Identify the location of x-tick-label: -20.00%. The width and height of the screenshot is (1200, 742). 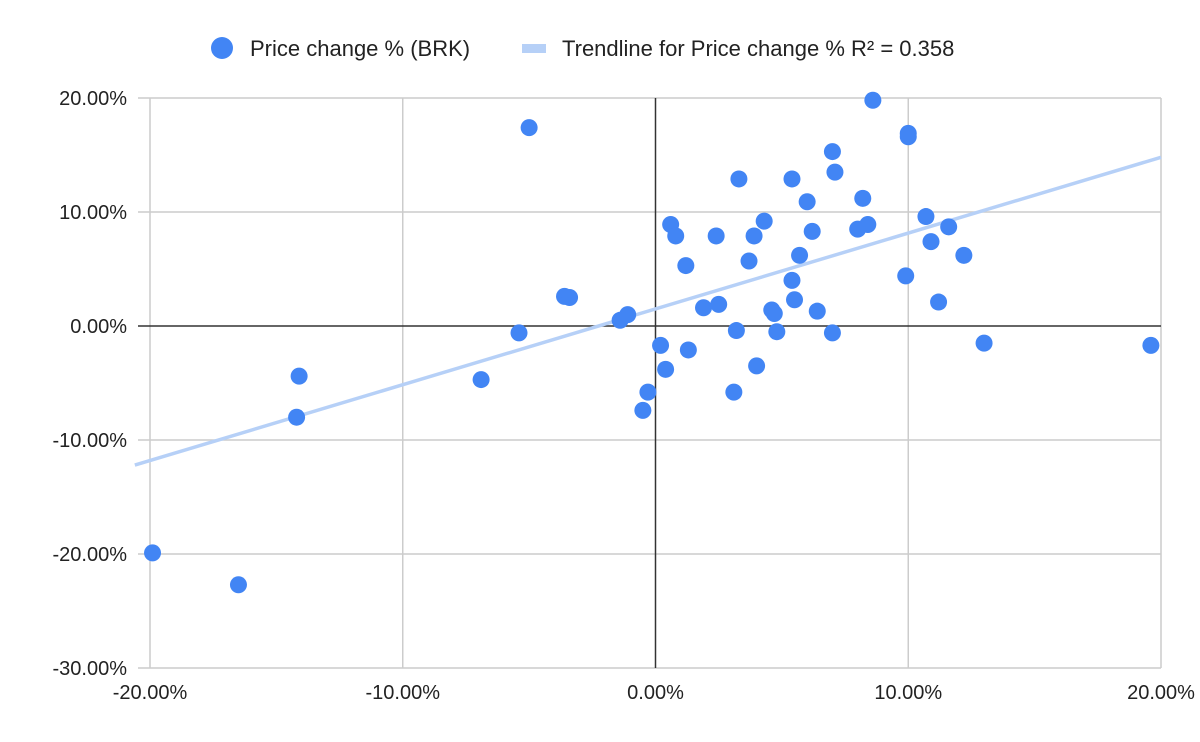
(150, 693).